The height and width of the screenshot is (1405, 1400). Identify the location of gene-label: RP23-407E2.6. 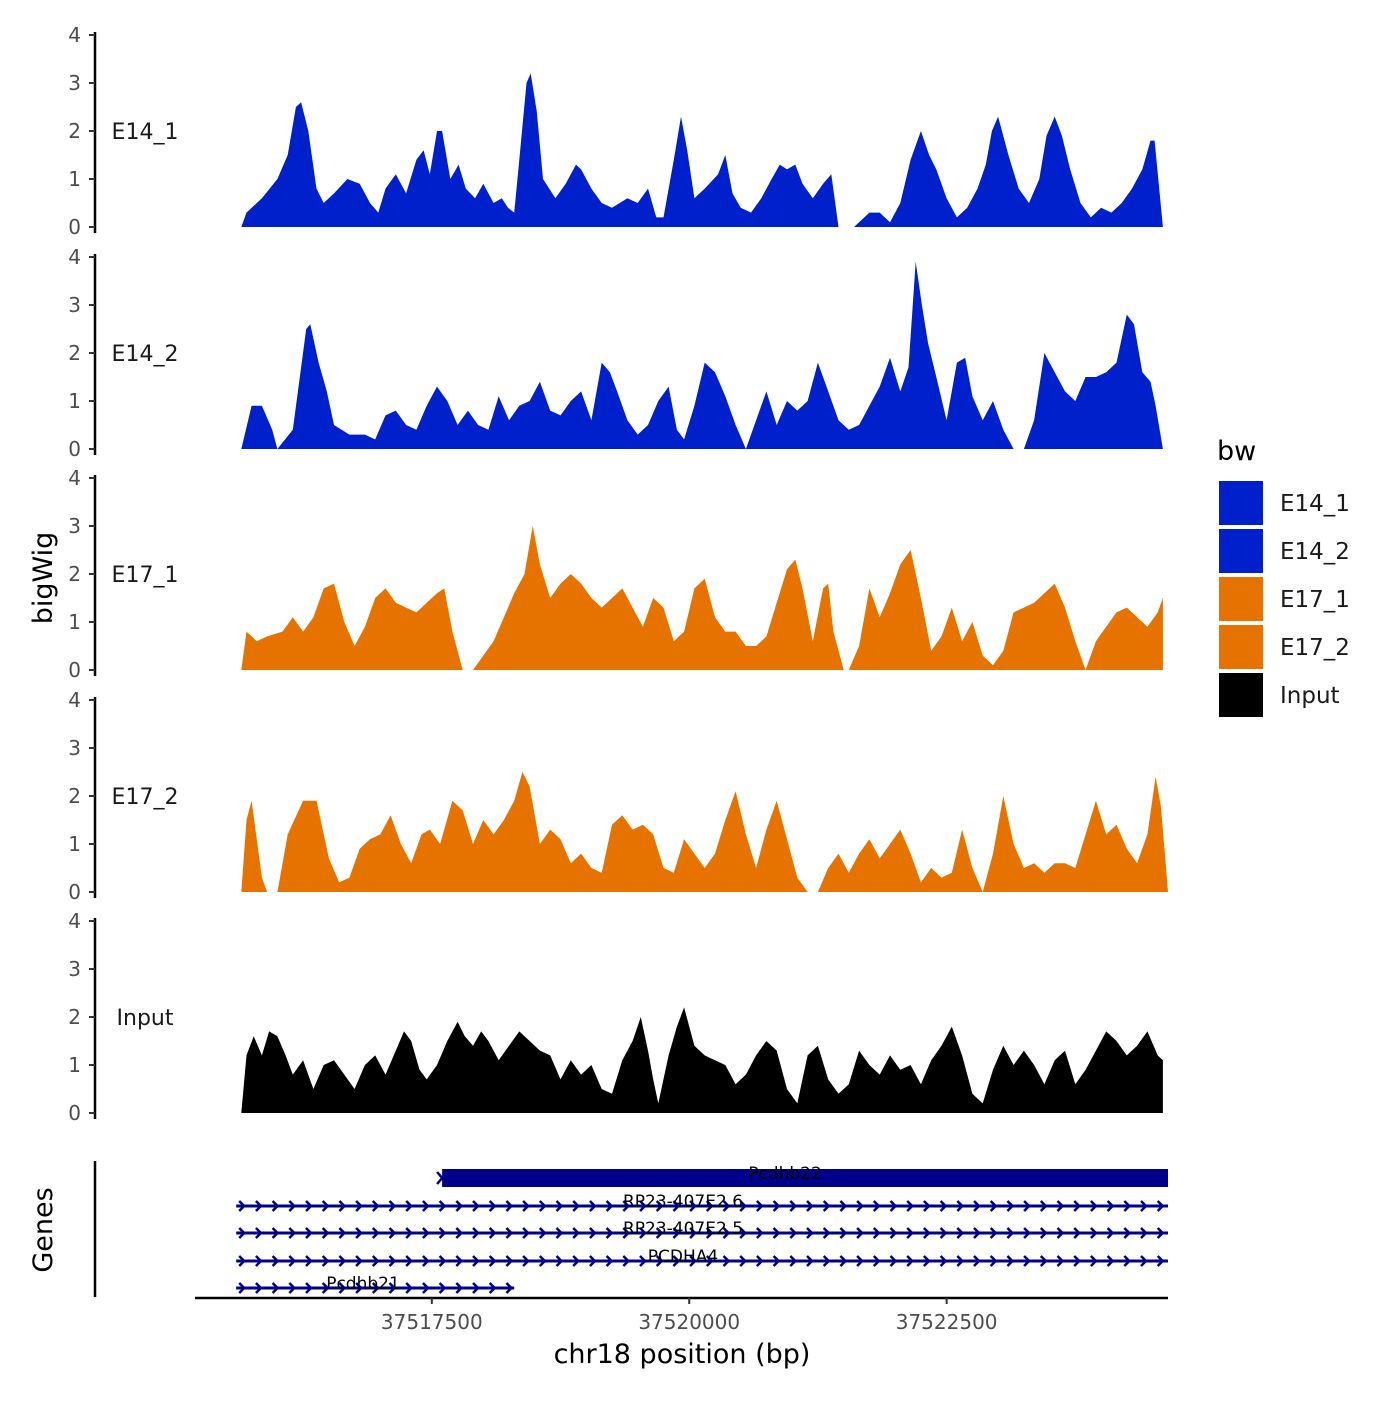
(683, 1202).